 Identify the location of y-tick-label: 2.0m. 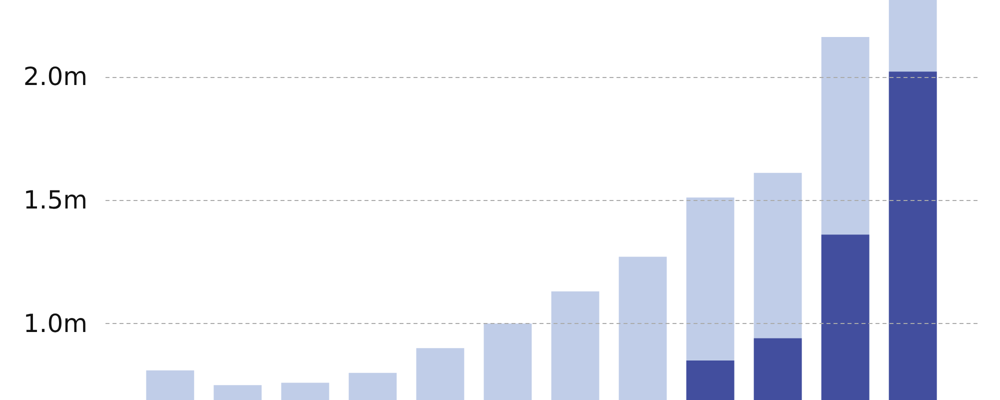
(55, 77).